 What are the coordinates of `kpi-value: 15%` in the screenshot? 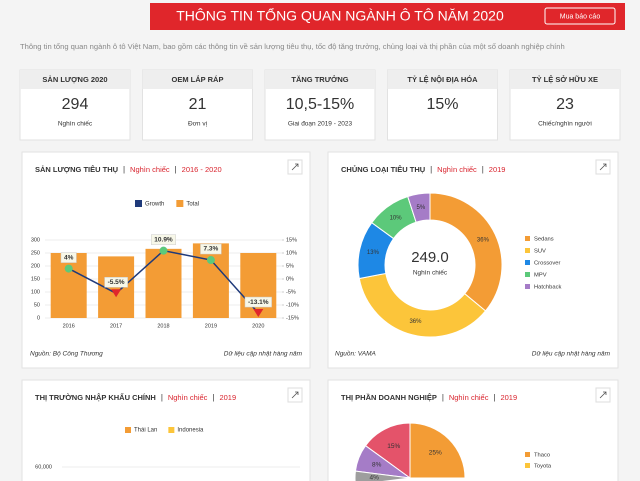 It's located at (442, 104).